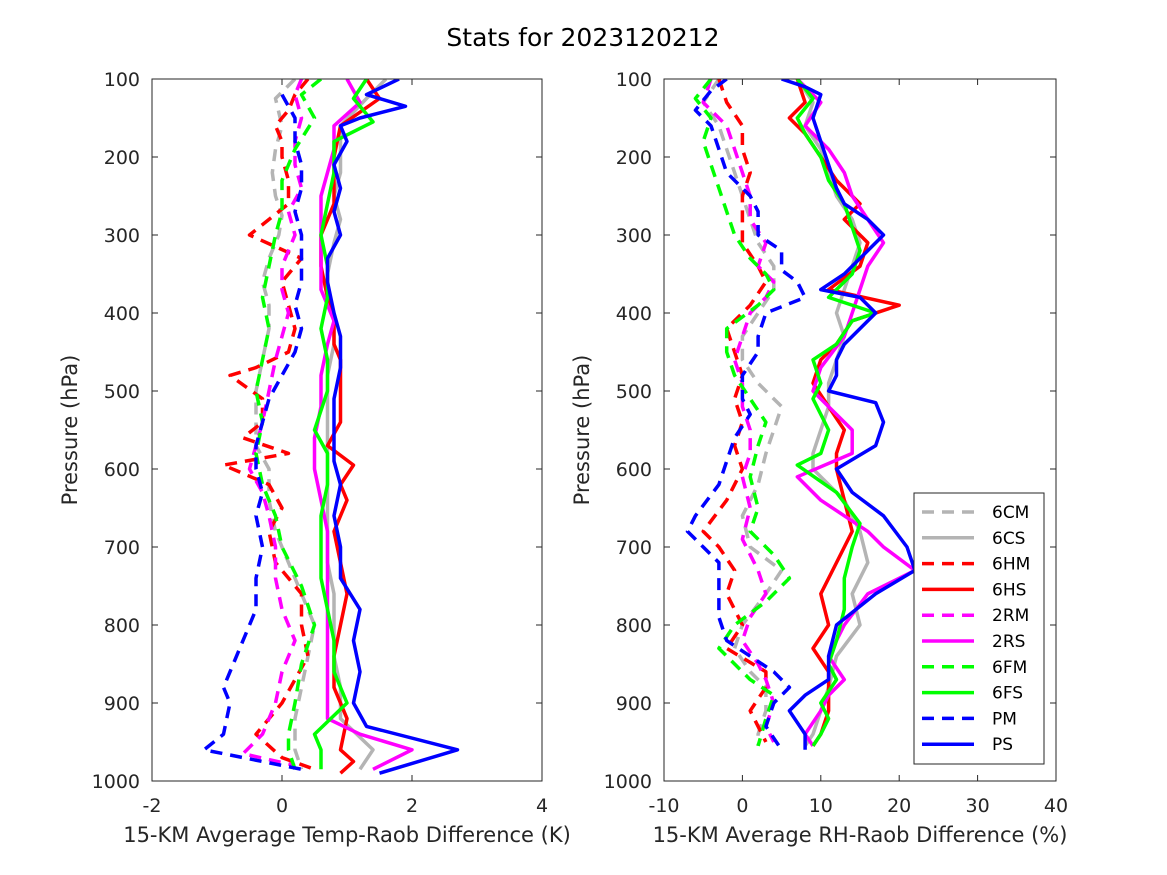 The height and width of the screenshot is (875, 1167). What do you see at coordinates (1010, 513) in the screenshot?
I see `legend-label-6cm: 6CM` at bounding box center [1010, 513].